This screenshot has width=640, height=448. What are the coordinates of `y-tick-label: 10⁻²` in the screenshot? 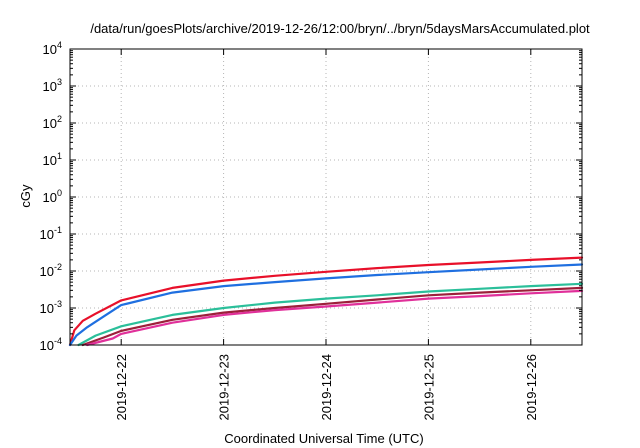 It's located at (51, 270).